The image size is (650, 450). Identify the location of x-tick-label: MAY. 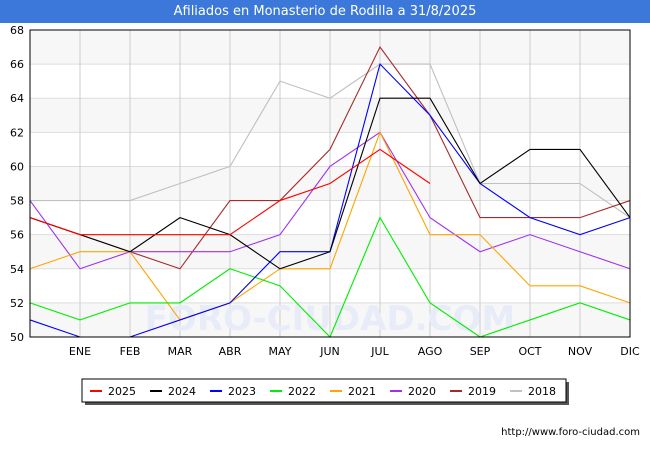
(280, 351).